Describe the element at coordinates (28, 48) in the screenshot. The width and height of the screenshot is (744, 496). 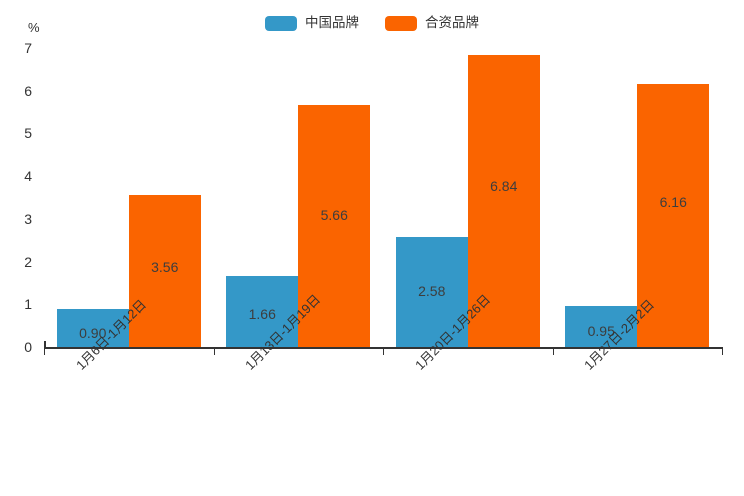
I see `y-axis-tick-label: 7` at that location.